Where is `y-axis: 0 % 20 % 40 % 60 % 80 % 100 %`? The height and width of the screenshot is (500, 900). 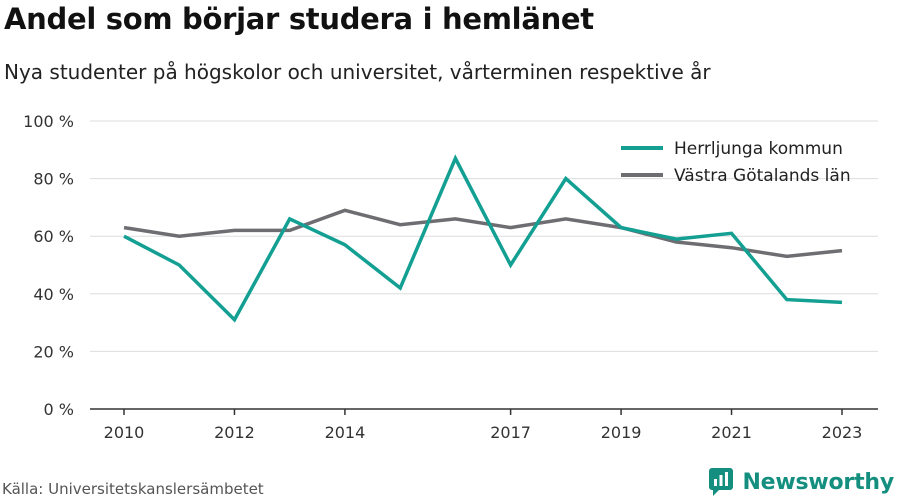
y-axis: 0 % 20 % 40 % 60 % 80 % 100 % is located at coordinates (48, 265).